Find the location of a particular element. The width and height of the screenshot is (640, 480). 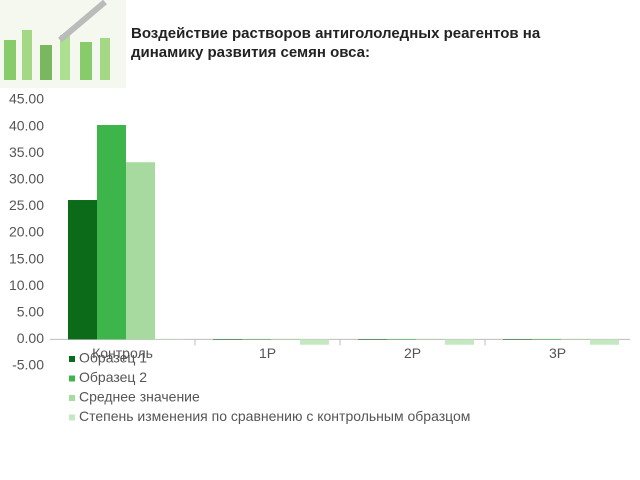

x-tick-label: 1Р is located at coordinates (267, 353).